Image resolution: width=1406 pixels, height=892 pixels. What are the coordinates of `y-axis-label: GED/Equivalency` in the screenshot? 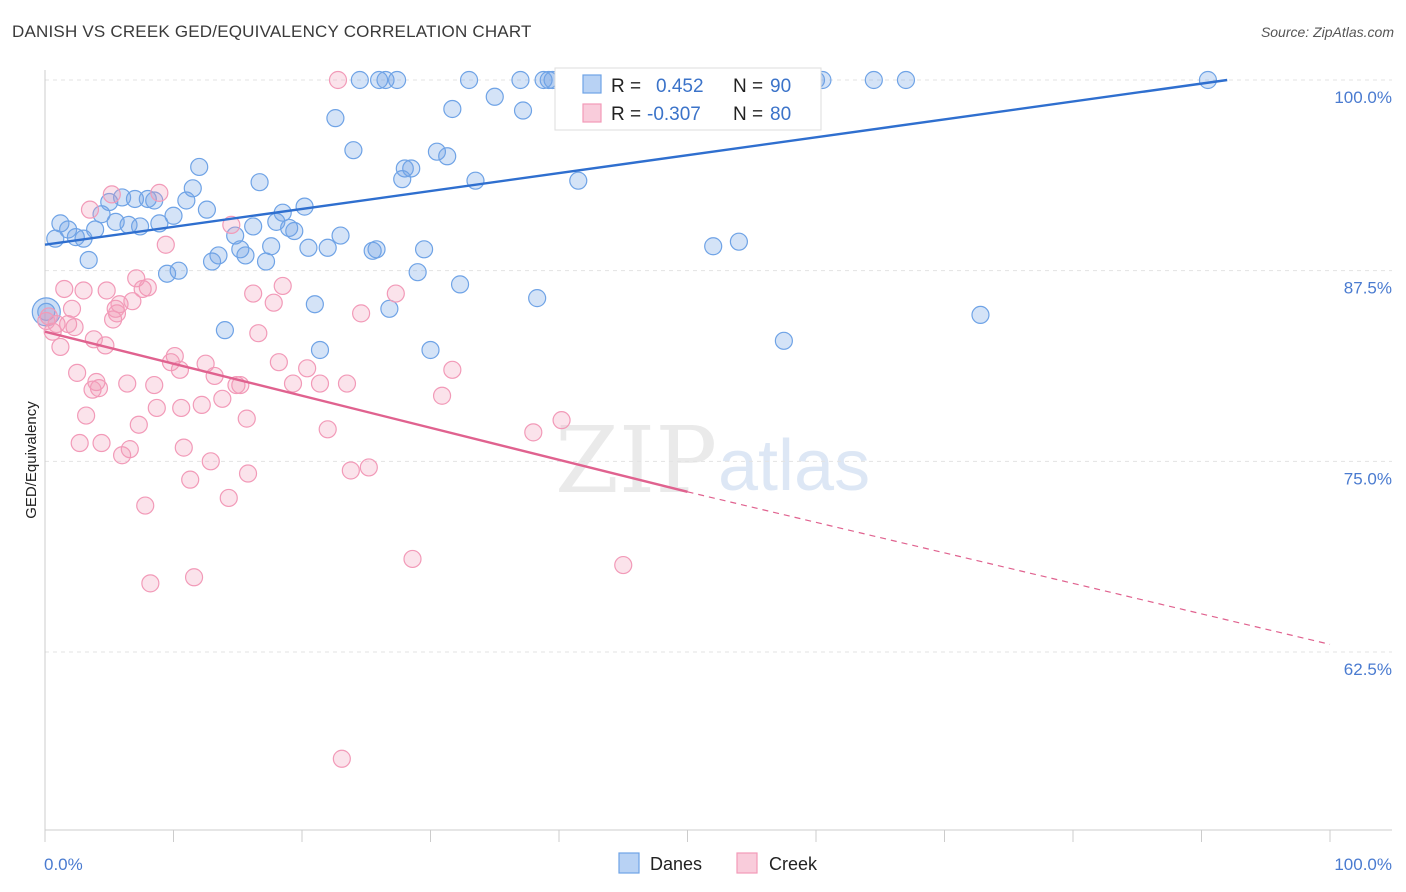 It's located at (31, 460).